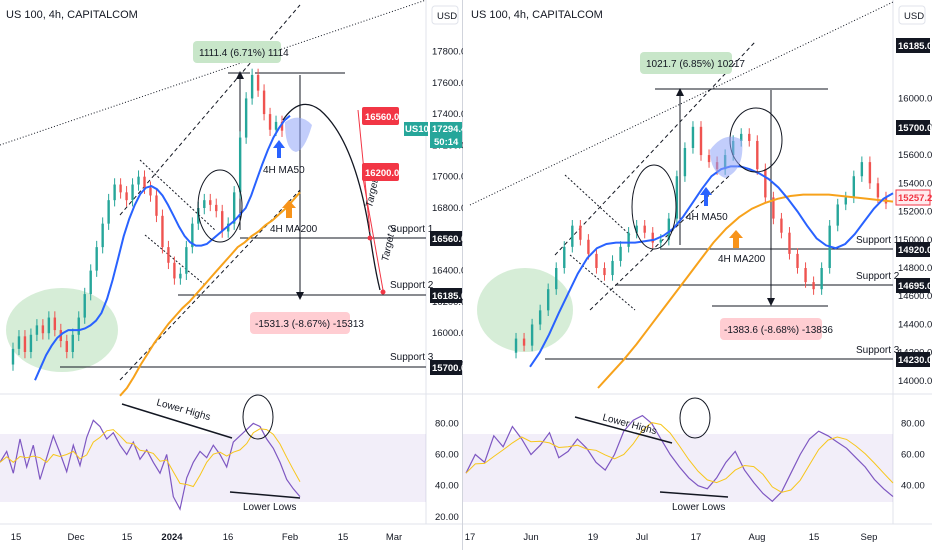 This screenshot has width=932, height=550. What do you see at coordinates (284, 170) in the screenshot?
I see `left-ma50-label: 4H MA50` at bounding box center [284, 170].